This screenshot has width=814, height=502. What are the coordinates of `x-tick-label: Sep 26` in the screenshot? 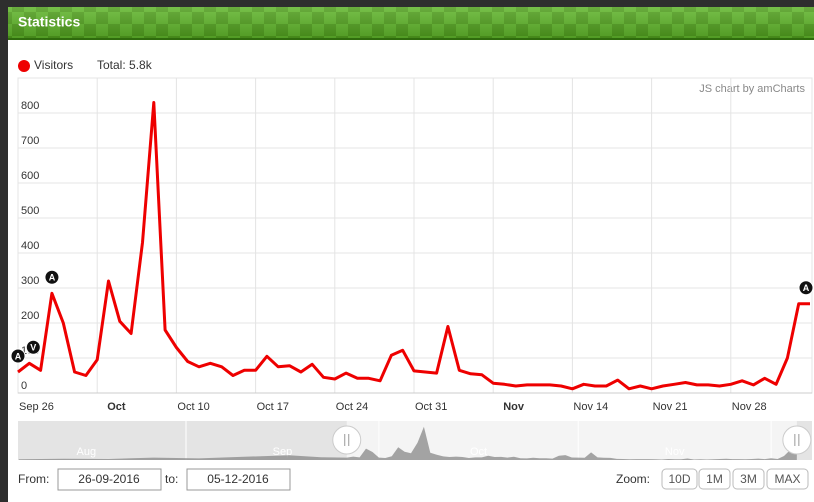 It's located at (36, 407).